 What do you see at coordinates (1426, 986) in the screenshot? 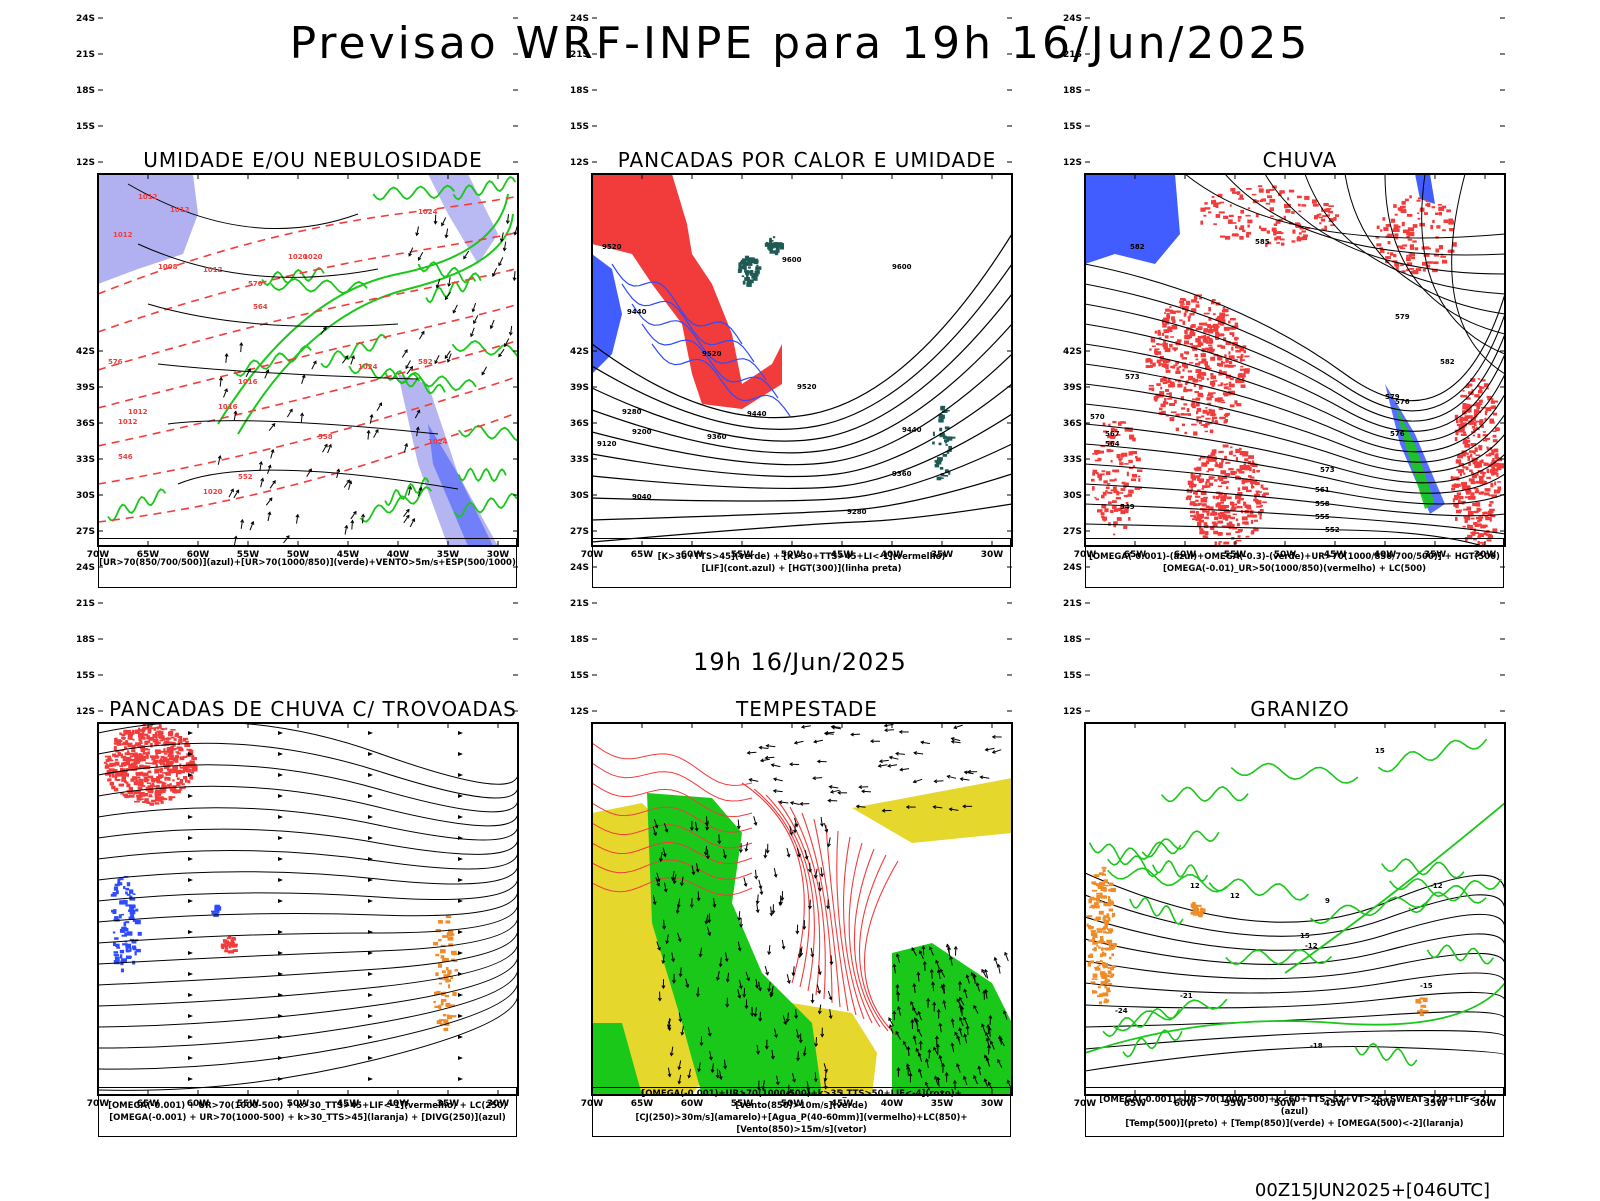
I see `contour-label: -15` at bounding box center [1426, 986].